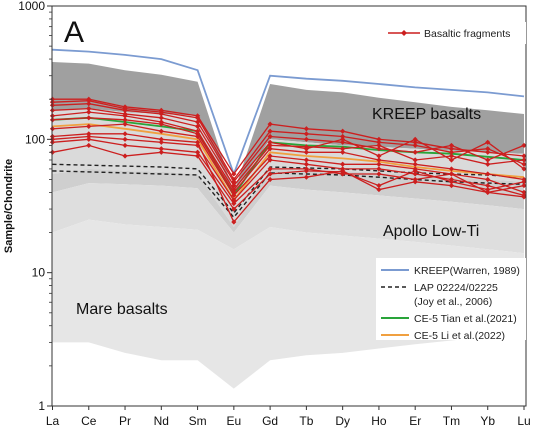  What do you see at coordinates (487, 421) in the screenshot?
I see `x-tick-label: Yb` at bounding box center [487, 421].